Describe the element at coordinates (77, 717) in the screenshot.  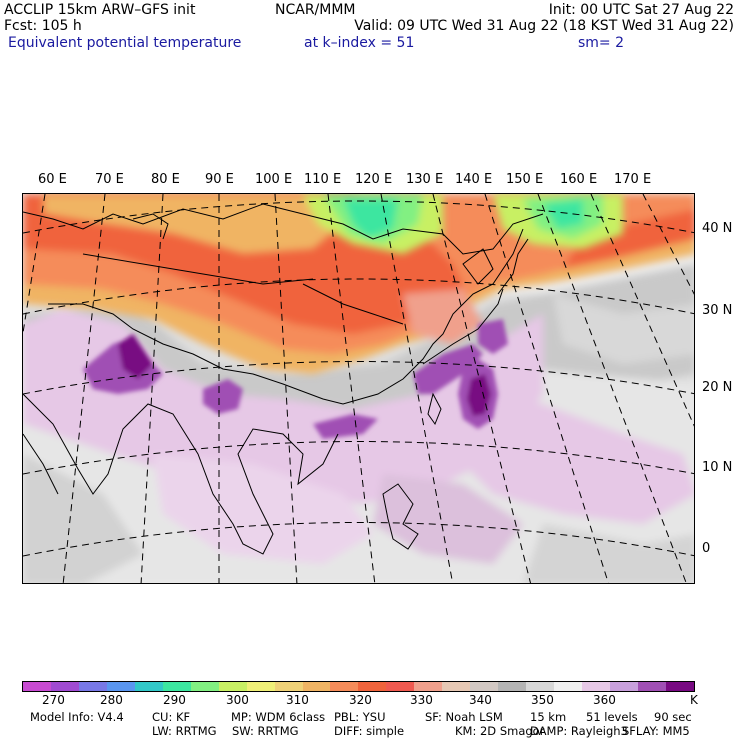
I see `model-info-item: Model Info: V4.4` at that location.